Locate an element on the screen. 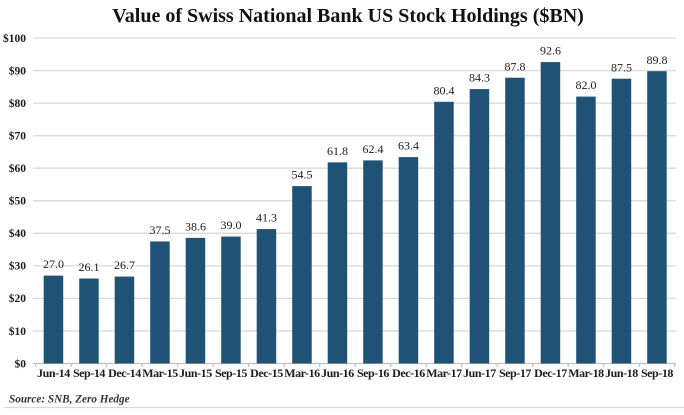  svg-text: Sep-17 is located at coordinates (515, 373).